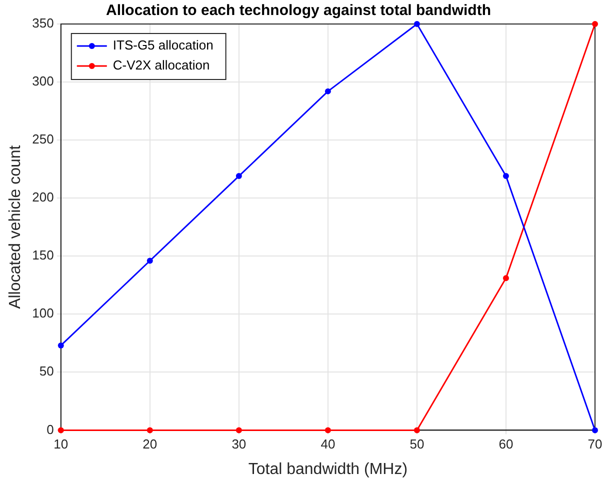 Image resolution: width=615 pixels, height=487 pixels. I want to click on y-axis-title: Allocated vehicle count, so click(15, 226).